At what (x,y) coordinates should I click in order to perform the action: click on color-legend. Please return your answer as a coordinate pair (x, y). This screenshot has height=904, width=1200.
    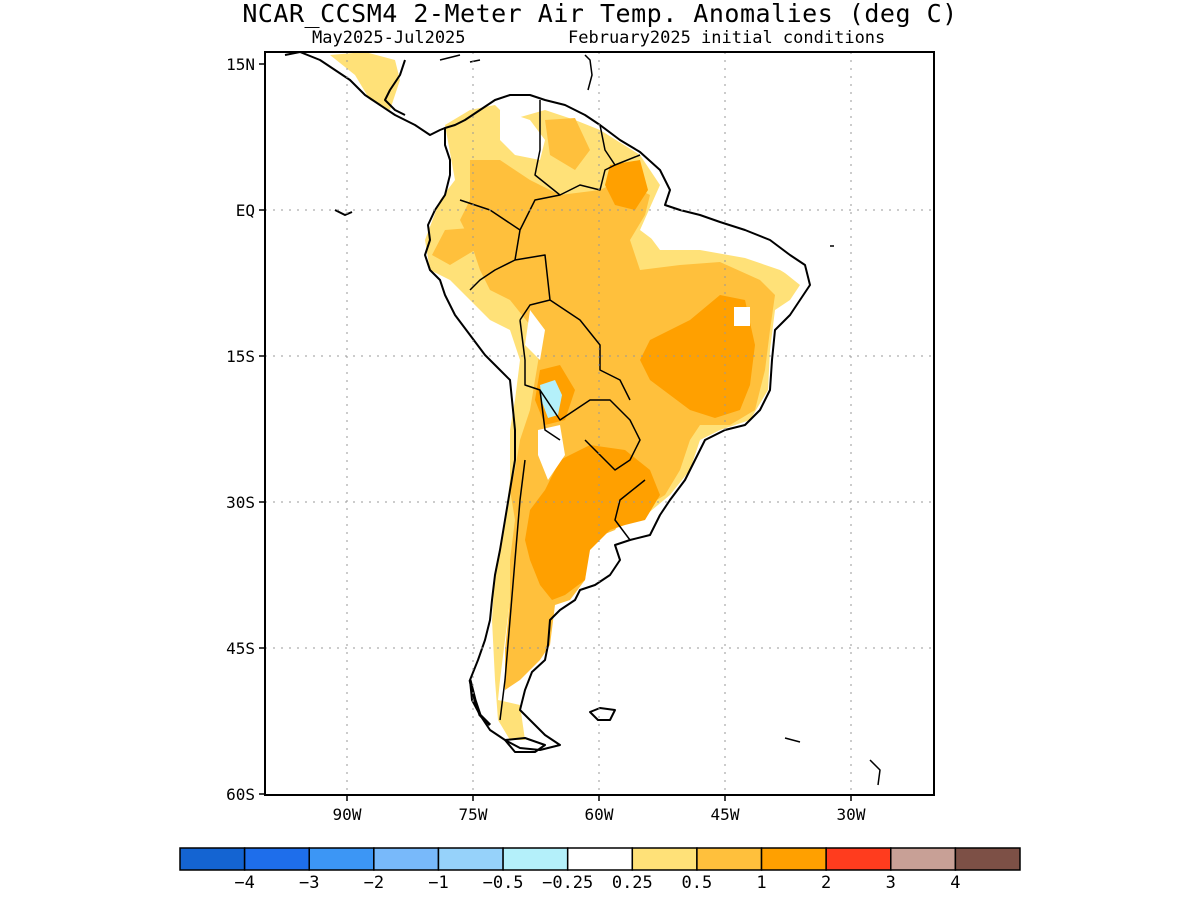
    Looking at the image, I should click on (600, 859).